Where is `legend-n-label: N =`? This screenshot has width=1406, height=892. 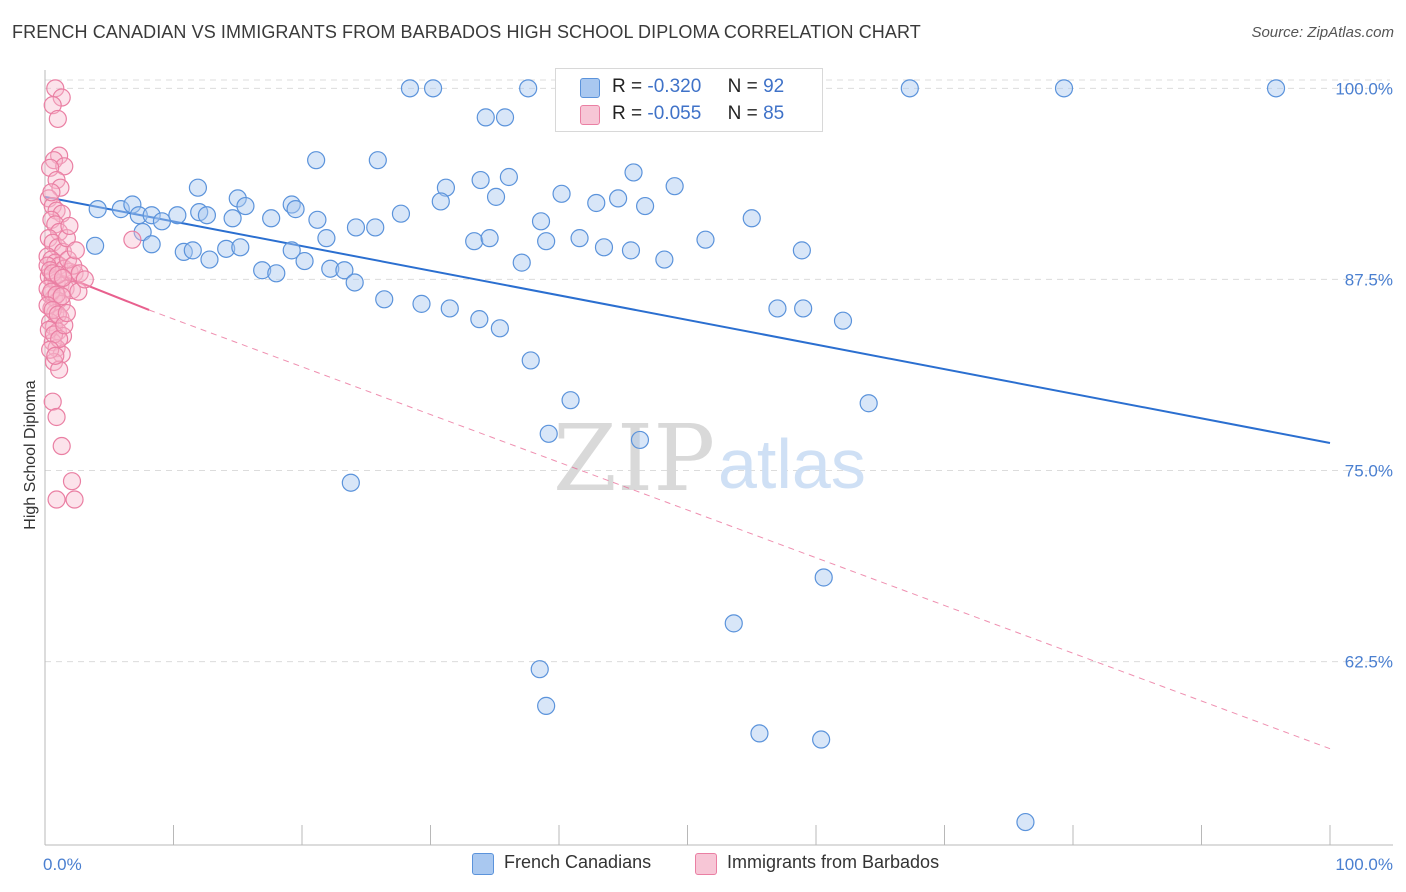 legend-n-label: N = is located at coordinates (742, 86).